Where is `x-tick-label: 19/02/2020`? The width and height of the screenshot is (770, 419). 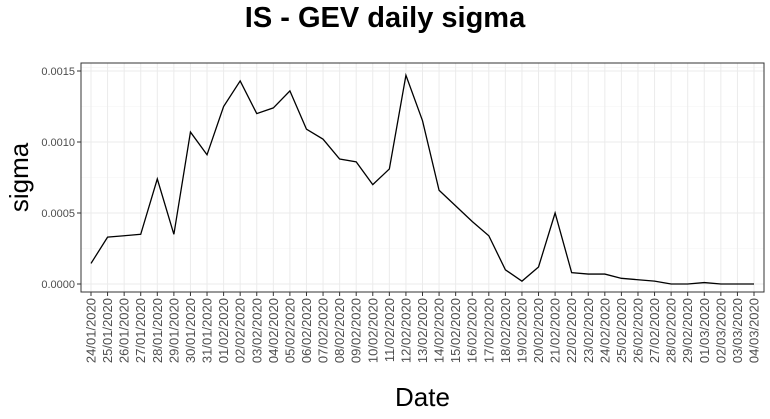 x-tick-label: 19/02/2020 is located at coordinates (521, 330).